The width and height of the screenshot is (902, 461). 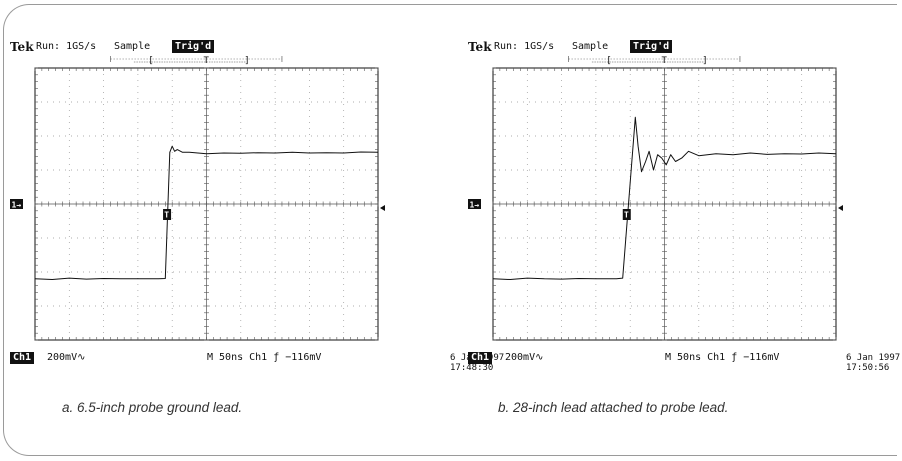 I want to click on date-label: 6 Jan 1997, so click(x=873, y=358).